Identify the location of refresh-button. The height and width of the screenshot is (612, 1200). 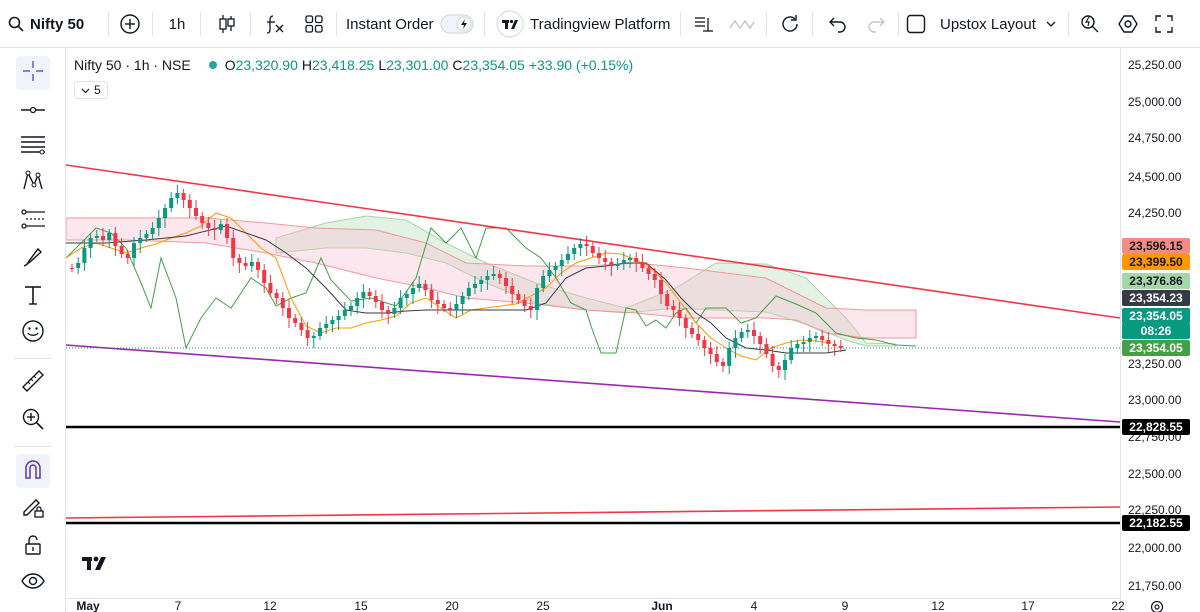
(790, 24).